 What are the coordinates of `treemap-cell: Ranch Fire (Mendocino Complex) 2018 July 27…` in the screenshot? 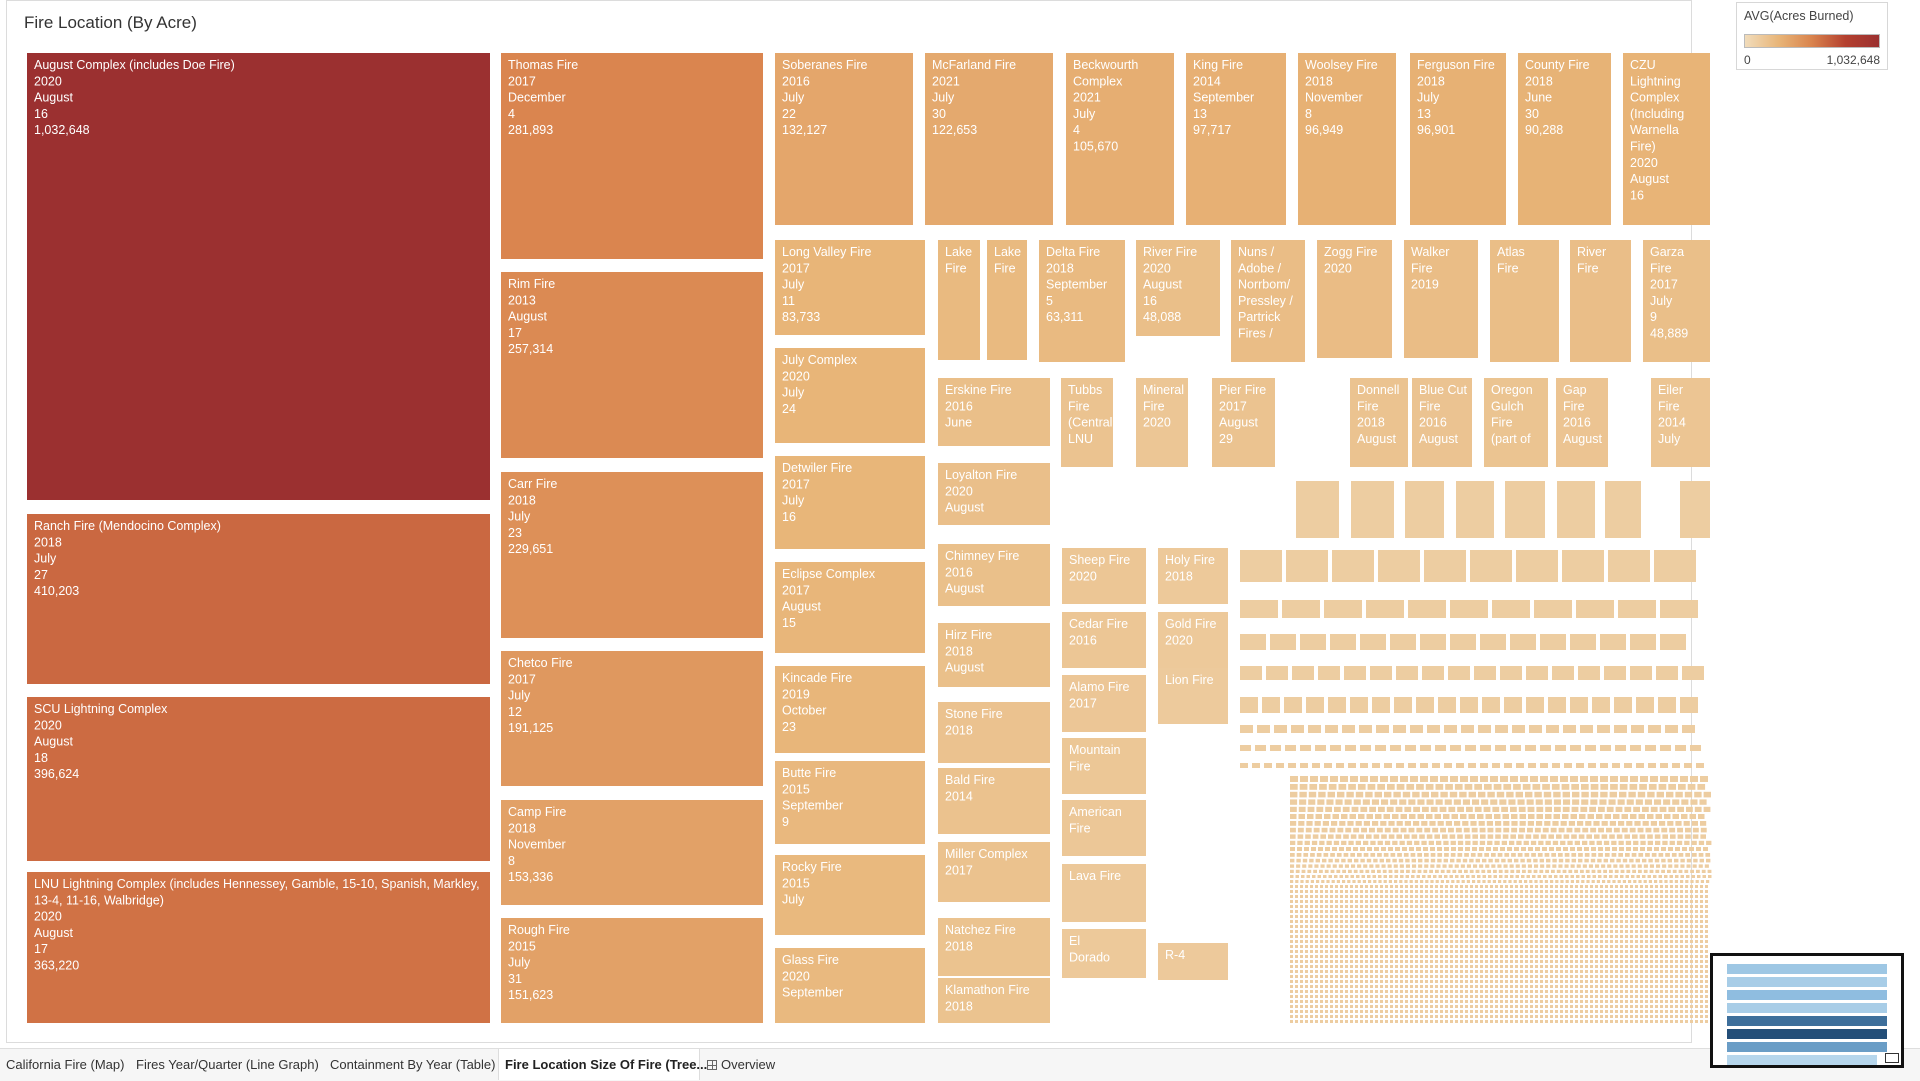 It's located at (258, 599).